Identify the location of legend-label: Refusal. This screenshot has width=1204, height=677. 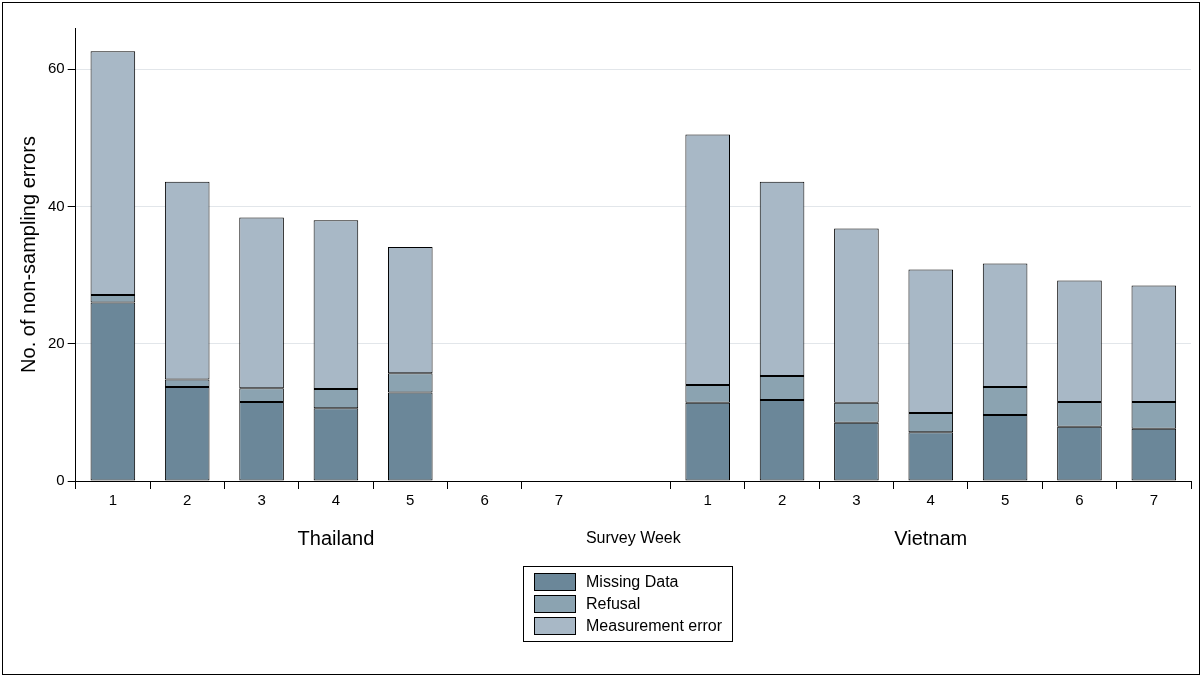
(613, 604).